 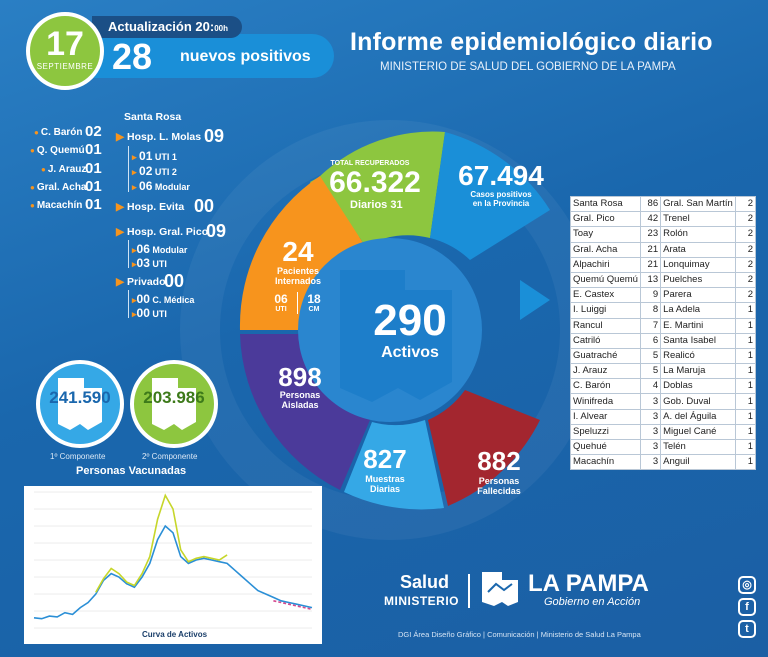 I want to click on hospital-name: Hosp. Gral. Pico, so click(x=168, y=232).